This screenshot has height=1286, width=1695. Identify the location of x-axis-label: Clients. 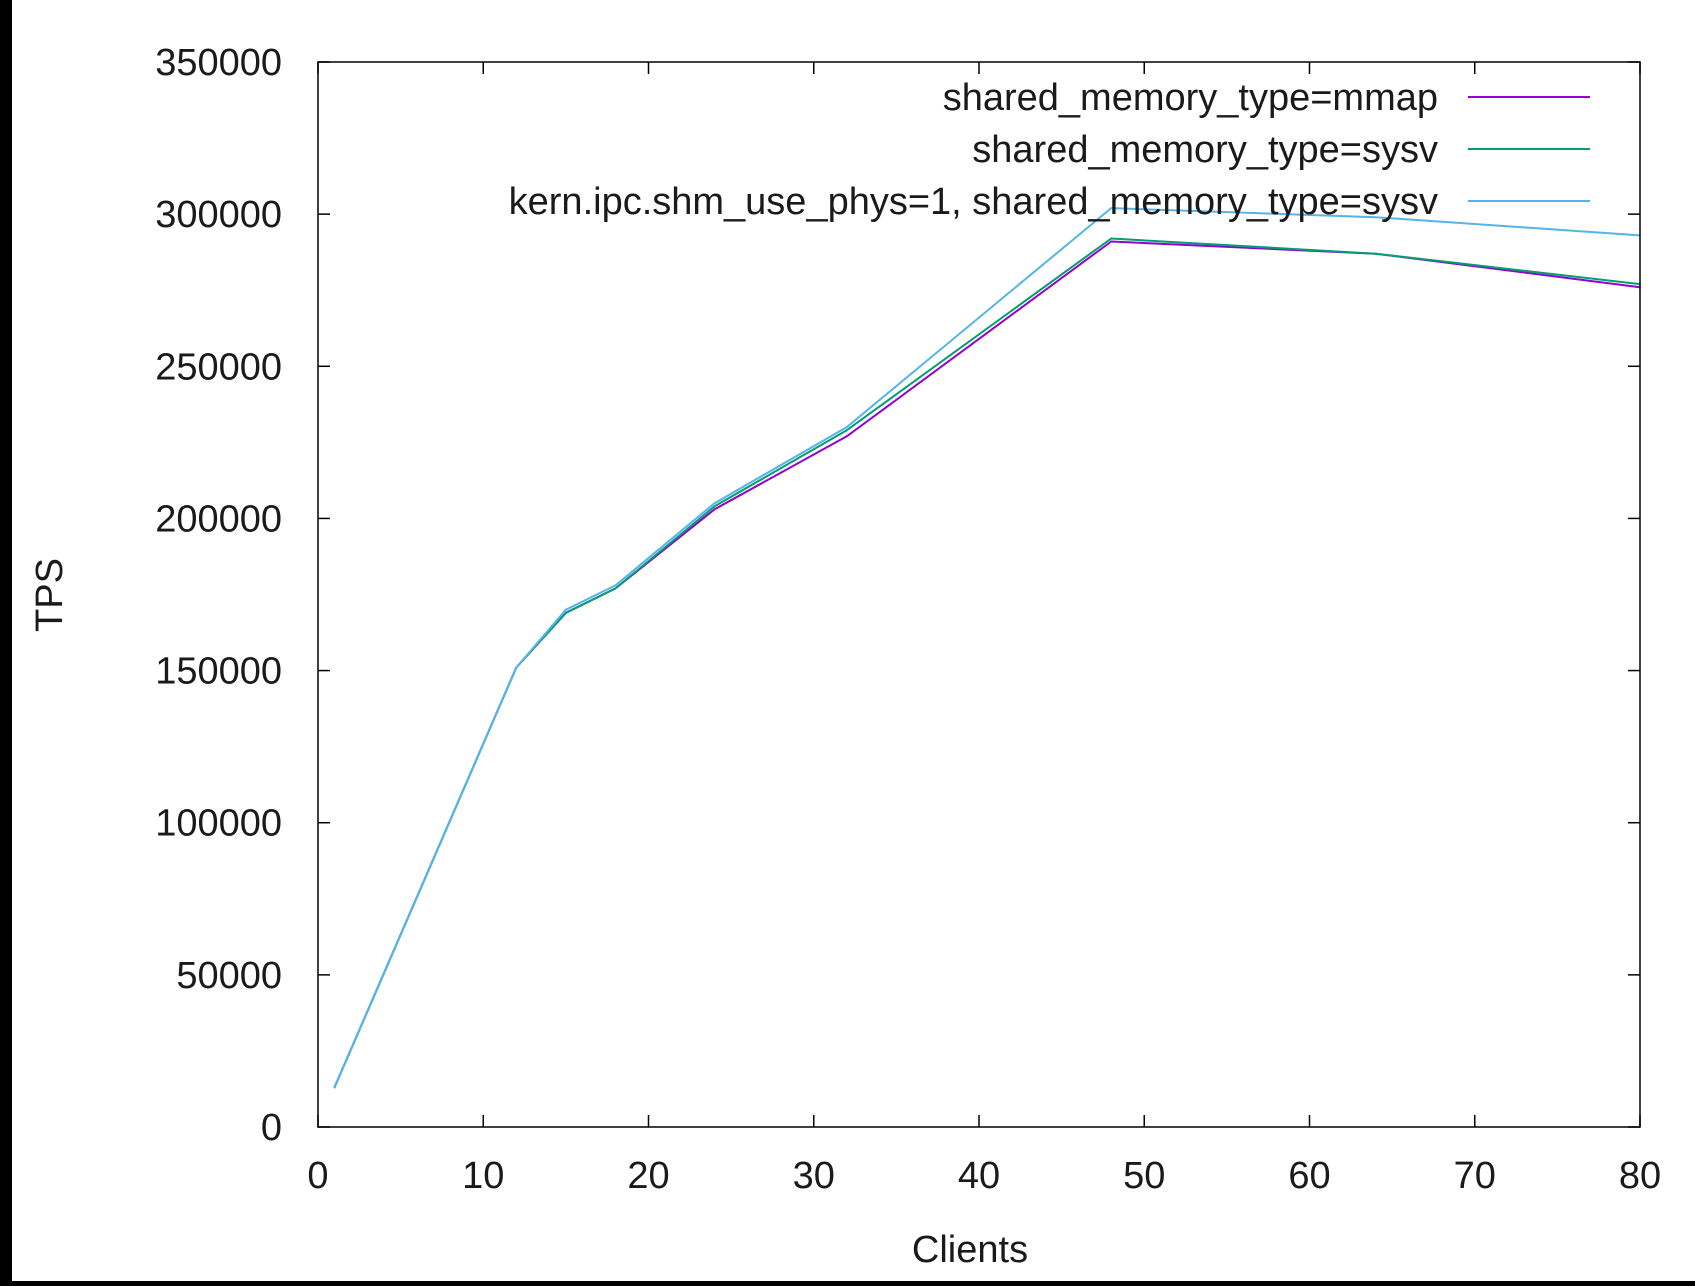
(970, 1250).